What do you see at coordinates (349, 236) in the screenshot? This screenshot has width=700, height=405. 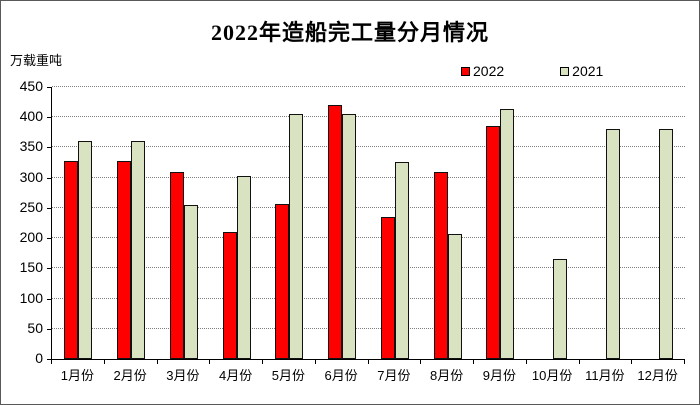 I see `bar-2021-6月份` at bounding box center [349, 236].